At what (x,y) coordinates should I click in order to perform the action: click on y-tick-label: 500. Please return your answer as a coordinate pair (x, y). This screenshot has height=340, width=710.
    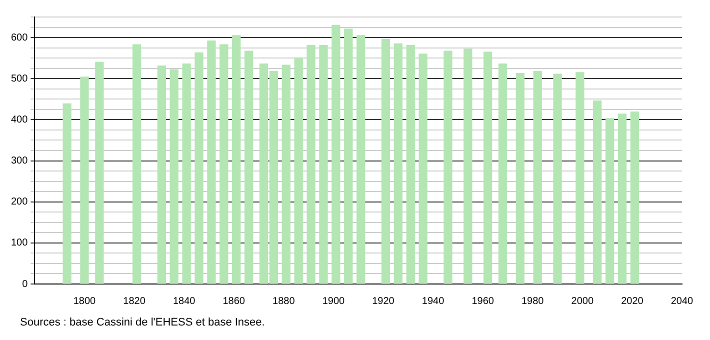
    Looking at the image, I should click on (19, 78).